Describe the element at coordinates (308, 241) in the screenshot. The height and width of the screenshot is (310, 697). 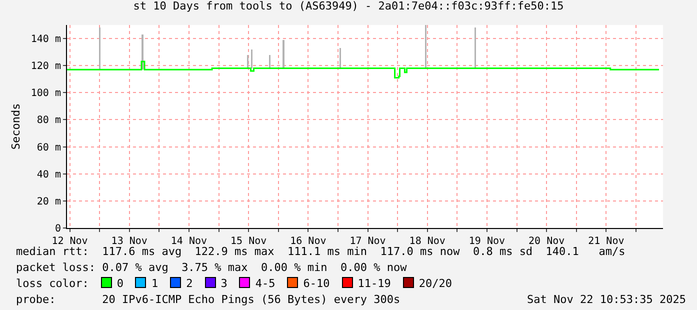
I see `x-tick-label: 16 Nov` at that location.